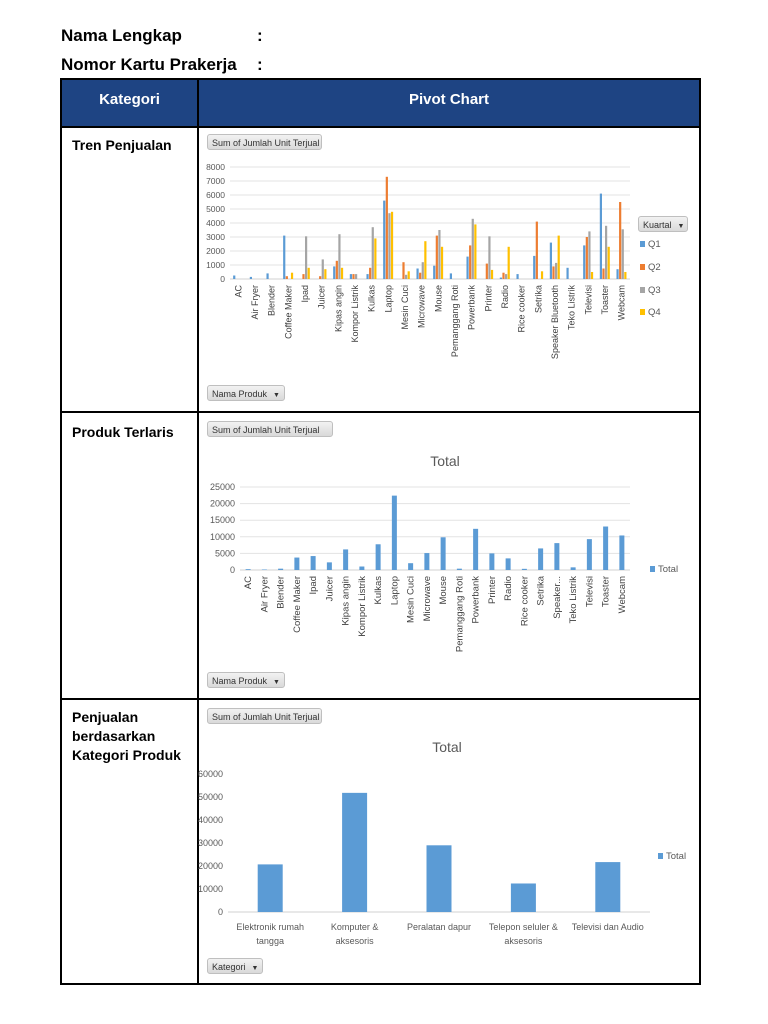 The width and height of the screenshot is (768, 1024). I want to click on y-tick-label: 6000, so click(215, 195).